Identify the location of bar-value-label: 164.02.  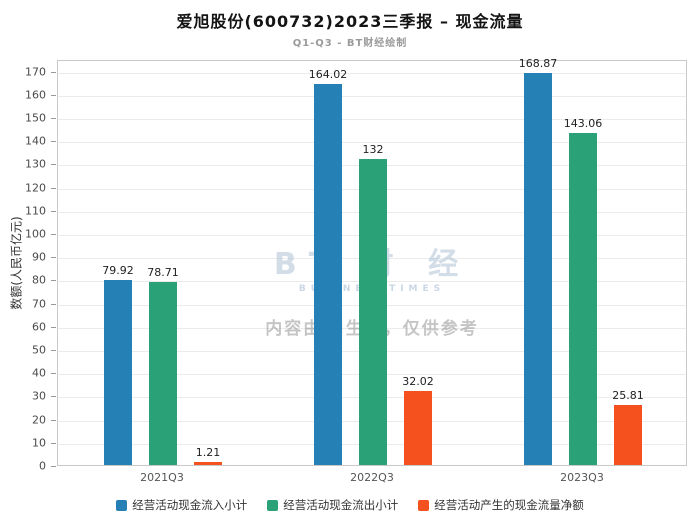
(328, 75).